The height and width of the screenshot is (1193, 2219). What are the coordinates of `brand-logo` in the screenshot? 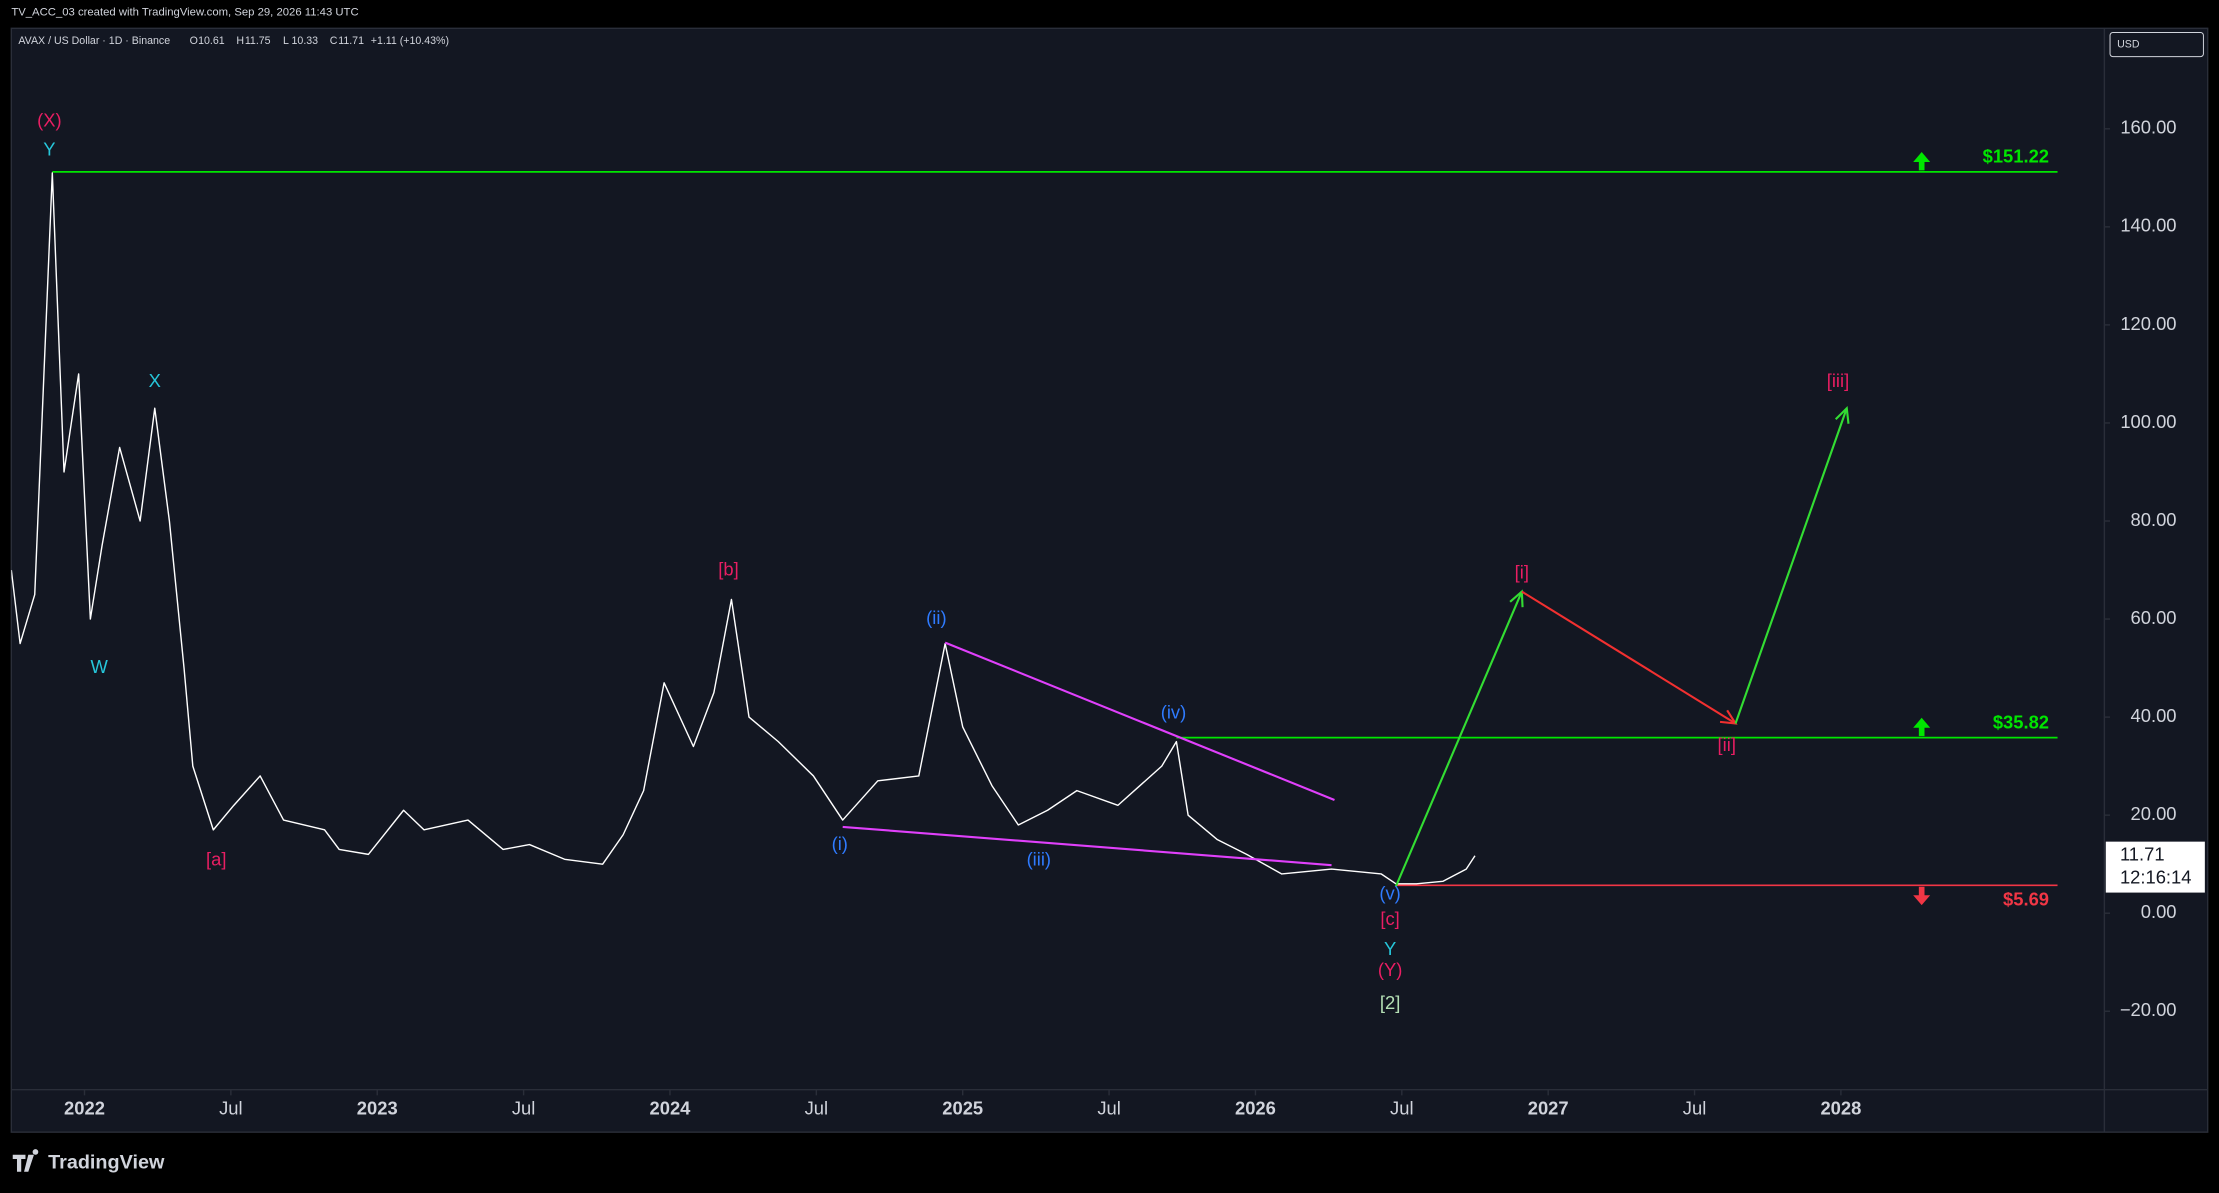 It's located at (25, 1160).